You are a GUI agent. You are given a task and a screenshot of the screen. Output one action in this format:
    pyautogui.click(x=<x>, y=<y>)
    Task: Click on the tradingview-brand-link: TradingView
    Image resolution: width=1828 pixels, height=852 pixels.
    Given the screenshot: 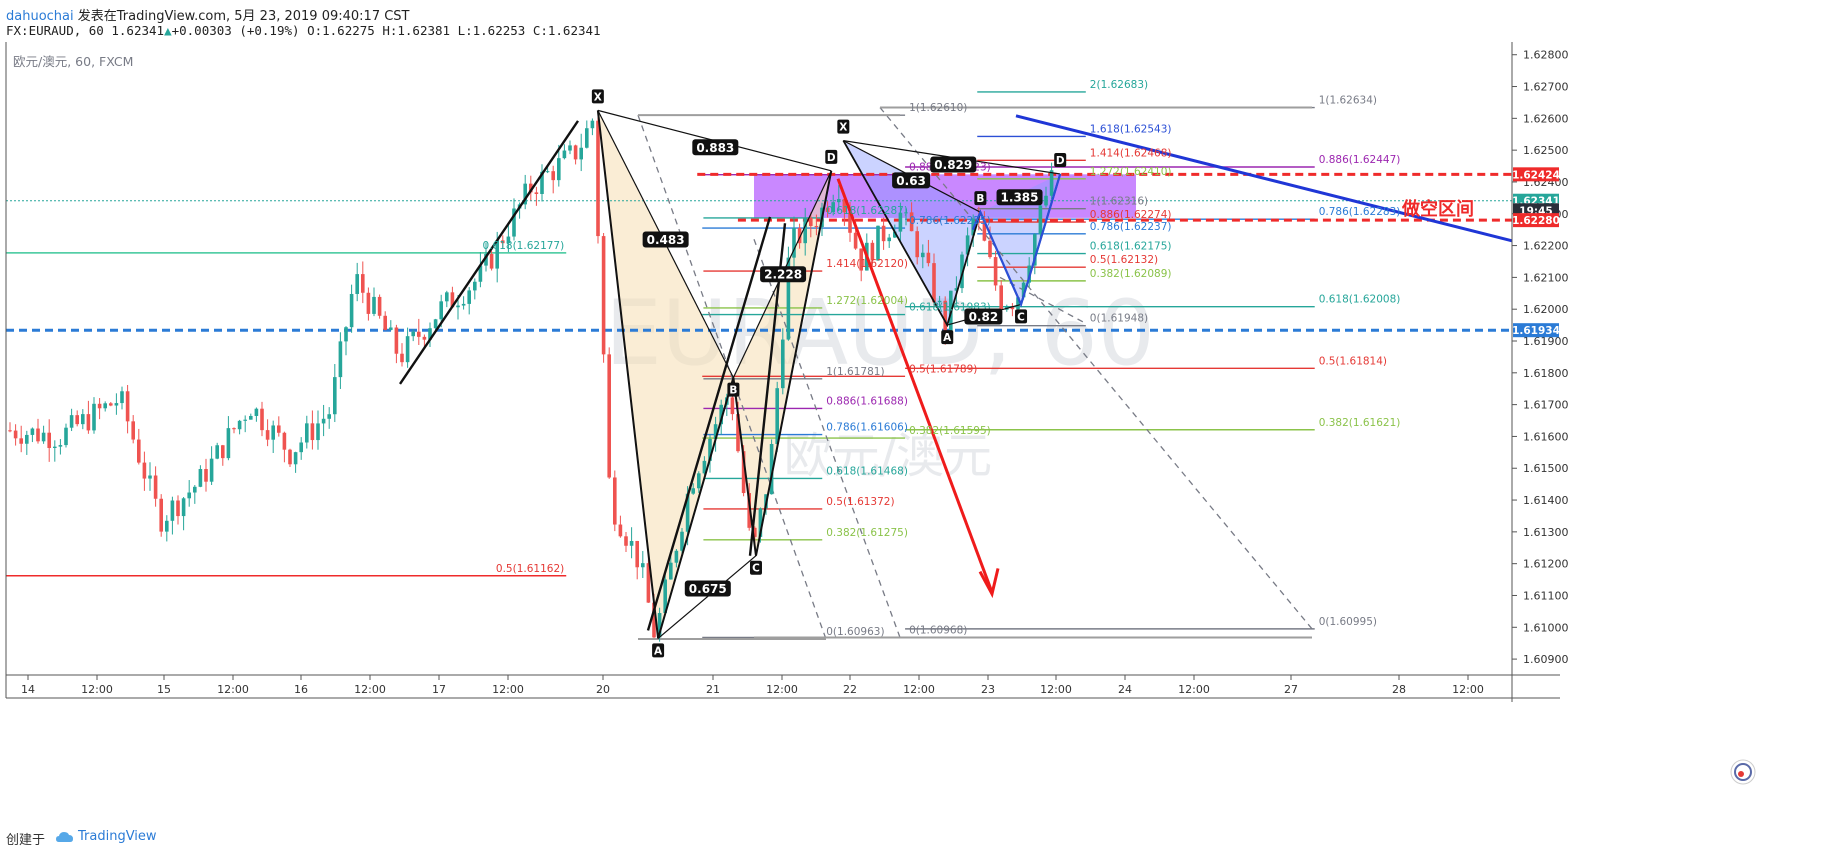 What is the action you would take?
    pyautogui.click(x=117, y=836)
    